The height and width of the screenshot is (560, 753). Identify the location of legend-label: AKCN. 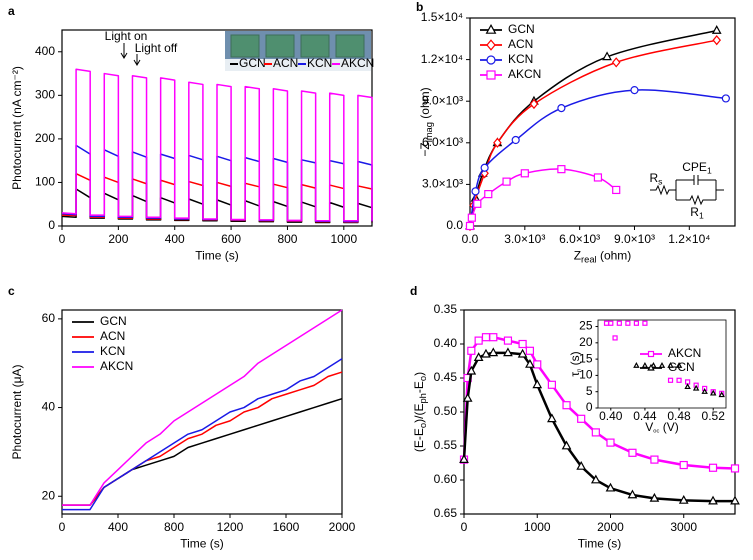
(524, 74).